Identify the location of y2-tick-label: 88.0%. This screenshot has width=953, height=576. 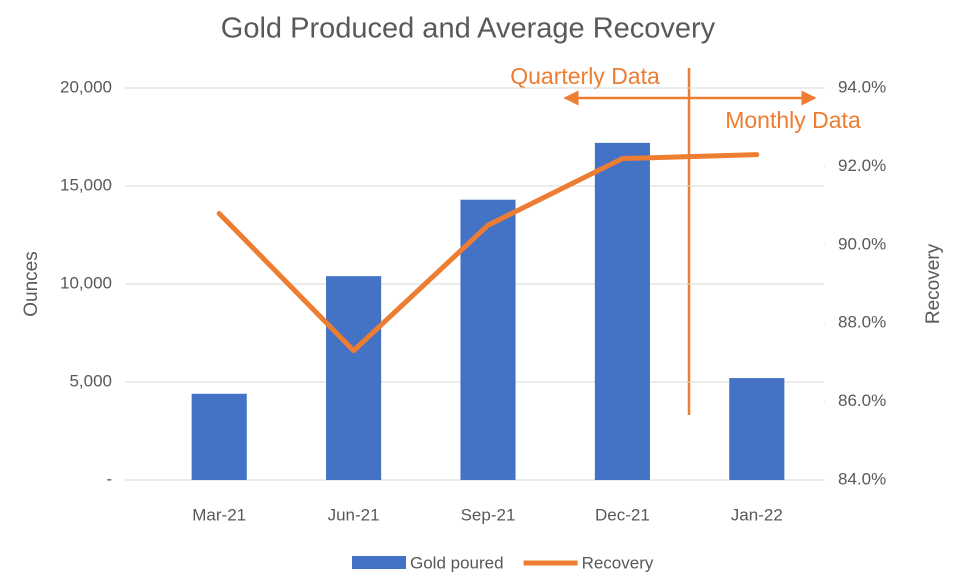
(862, 322).